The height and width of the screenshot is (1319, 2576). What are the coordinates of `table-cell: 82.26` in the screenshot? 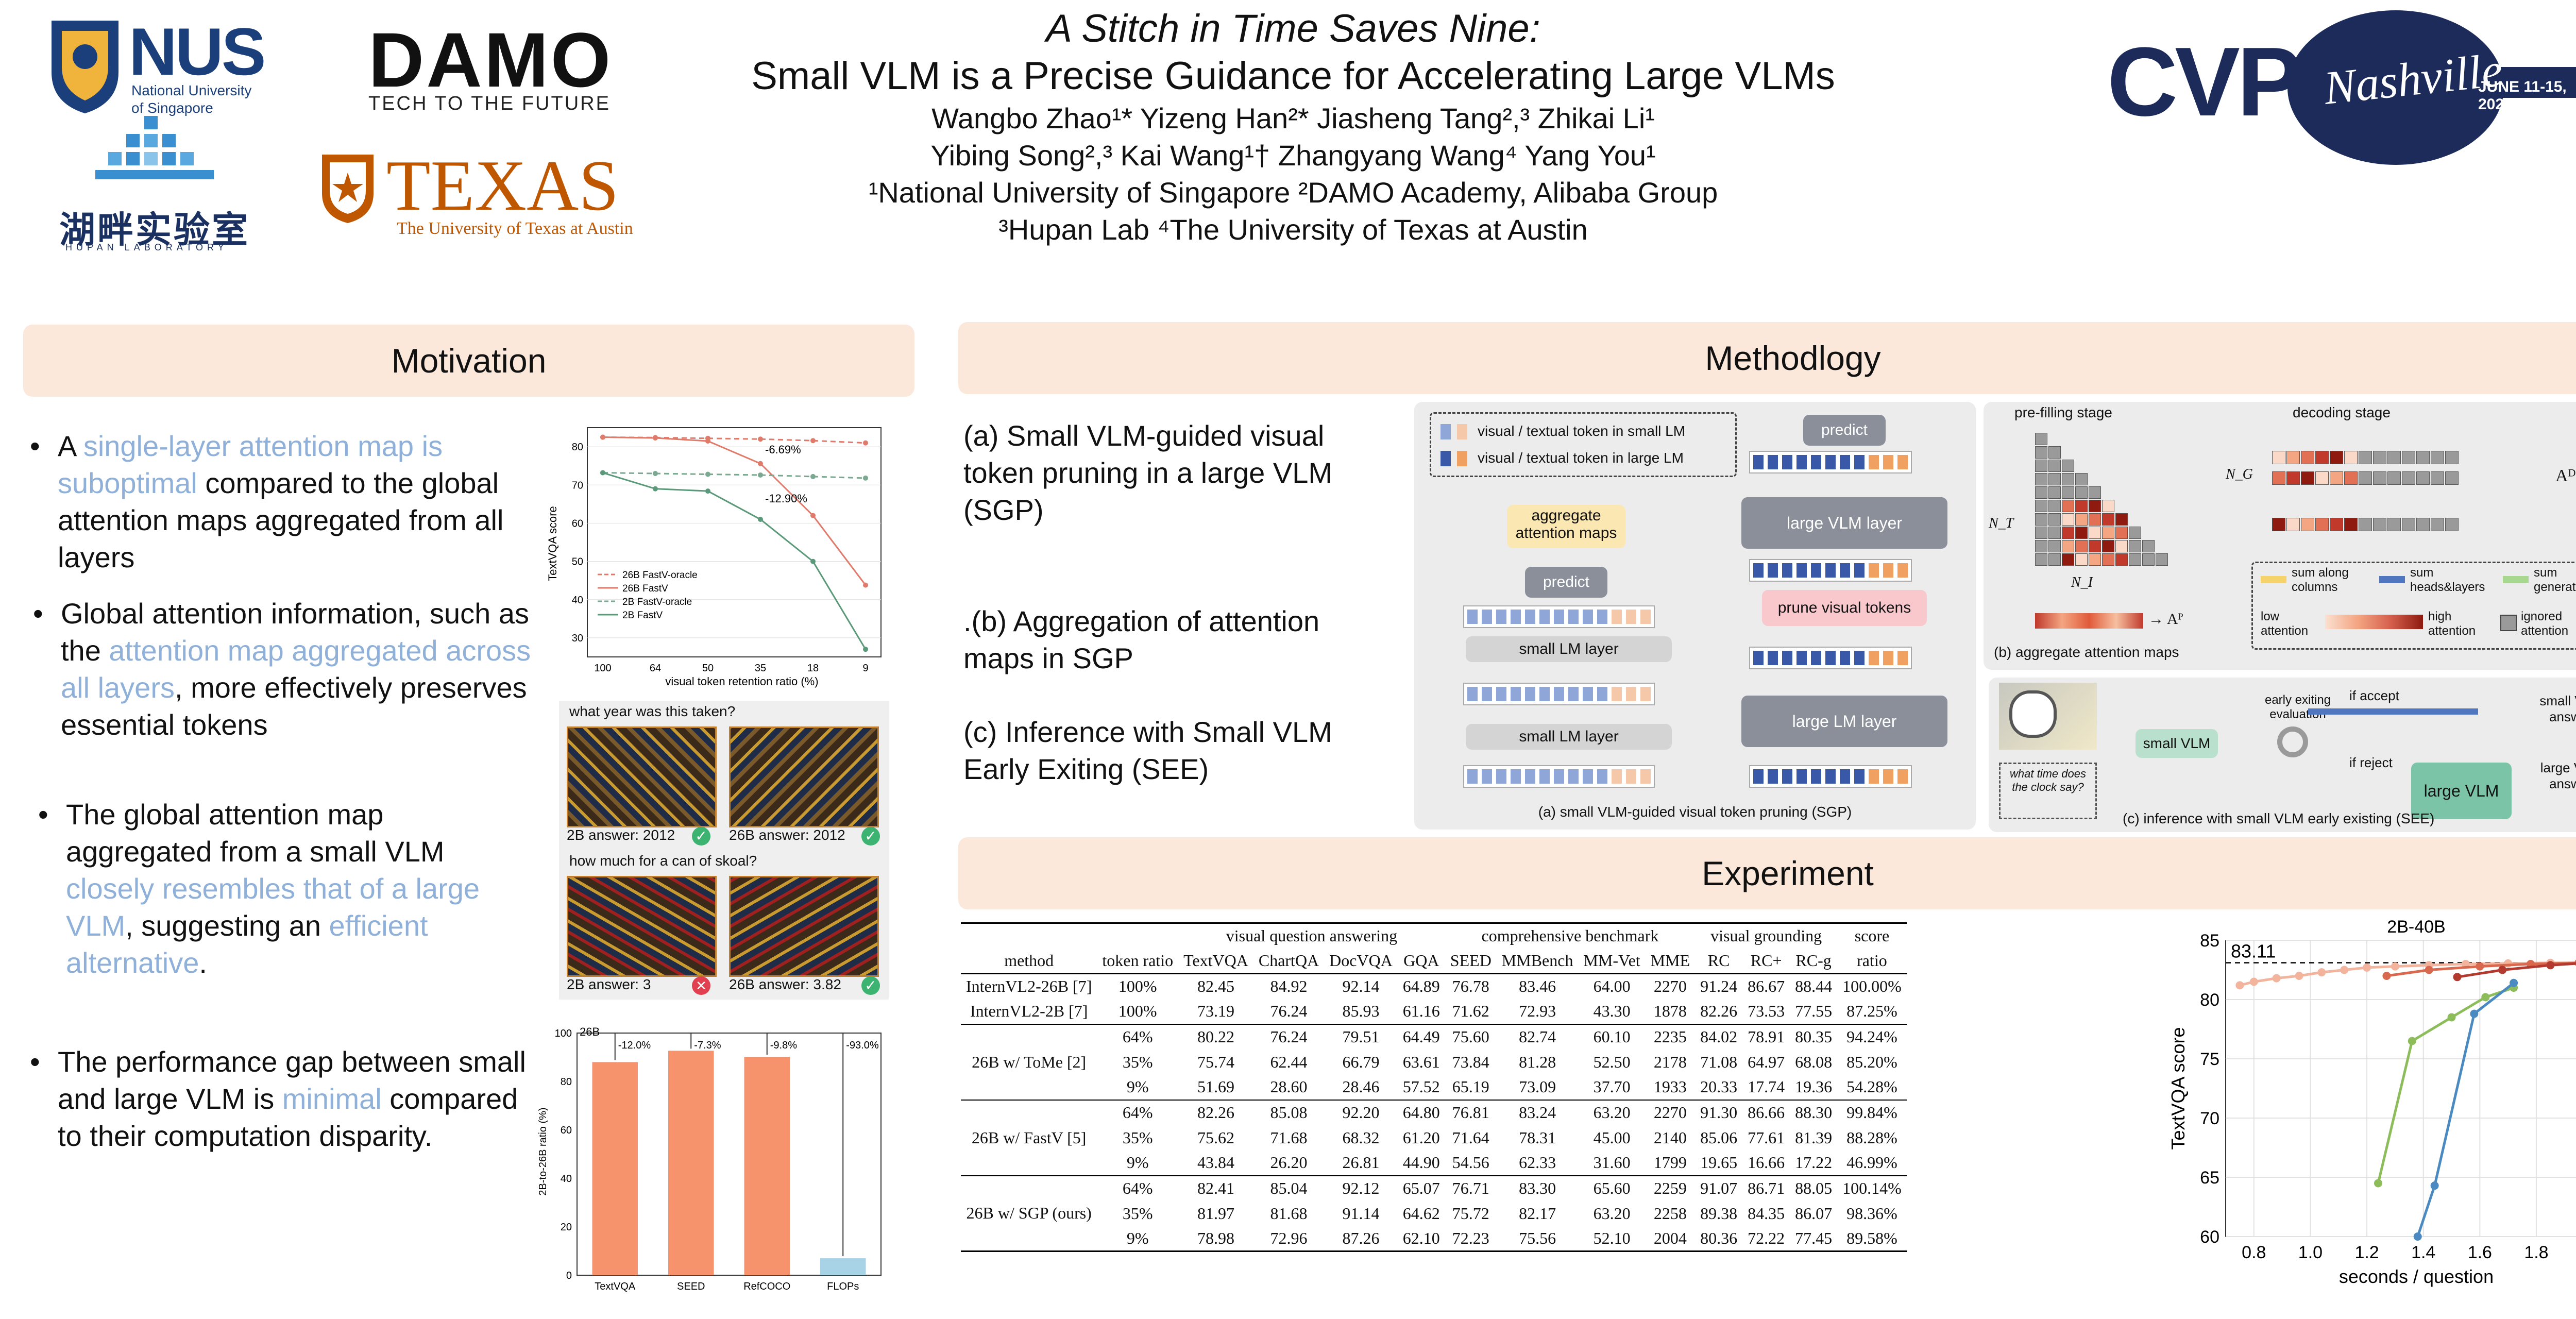 It's located at (1719, 1011).